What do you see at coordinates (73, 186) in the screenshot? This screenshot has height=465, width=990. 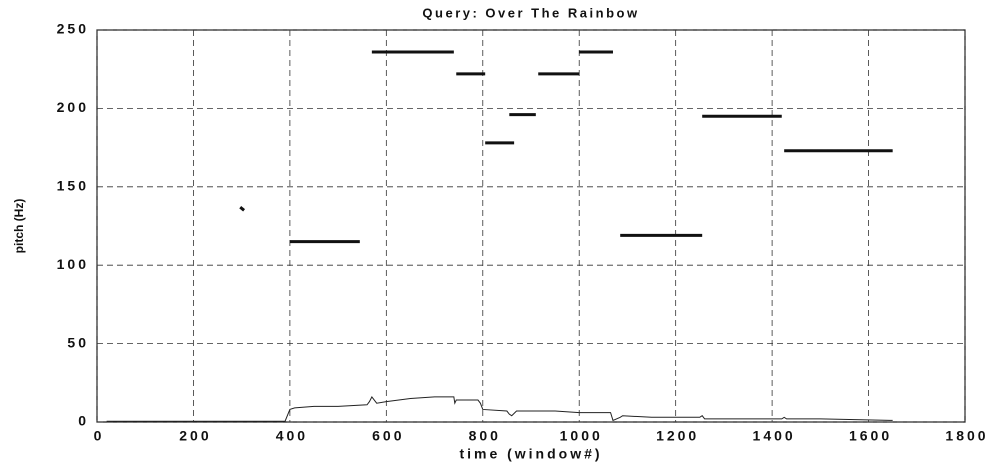 I see `y-tick-label: 150` at bounding box center [73, 186].